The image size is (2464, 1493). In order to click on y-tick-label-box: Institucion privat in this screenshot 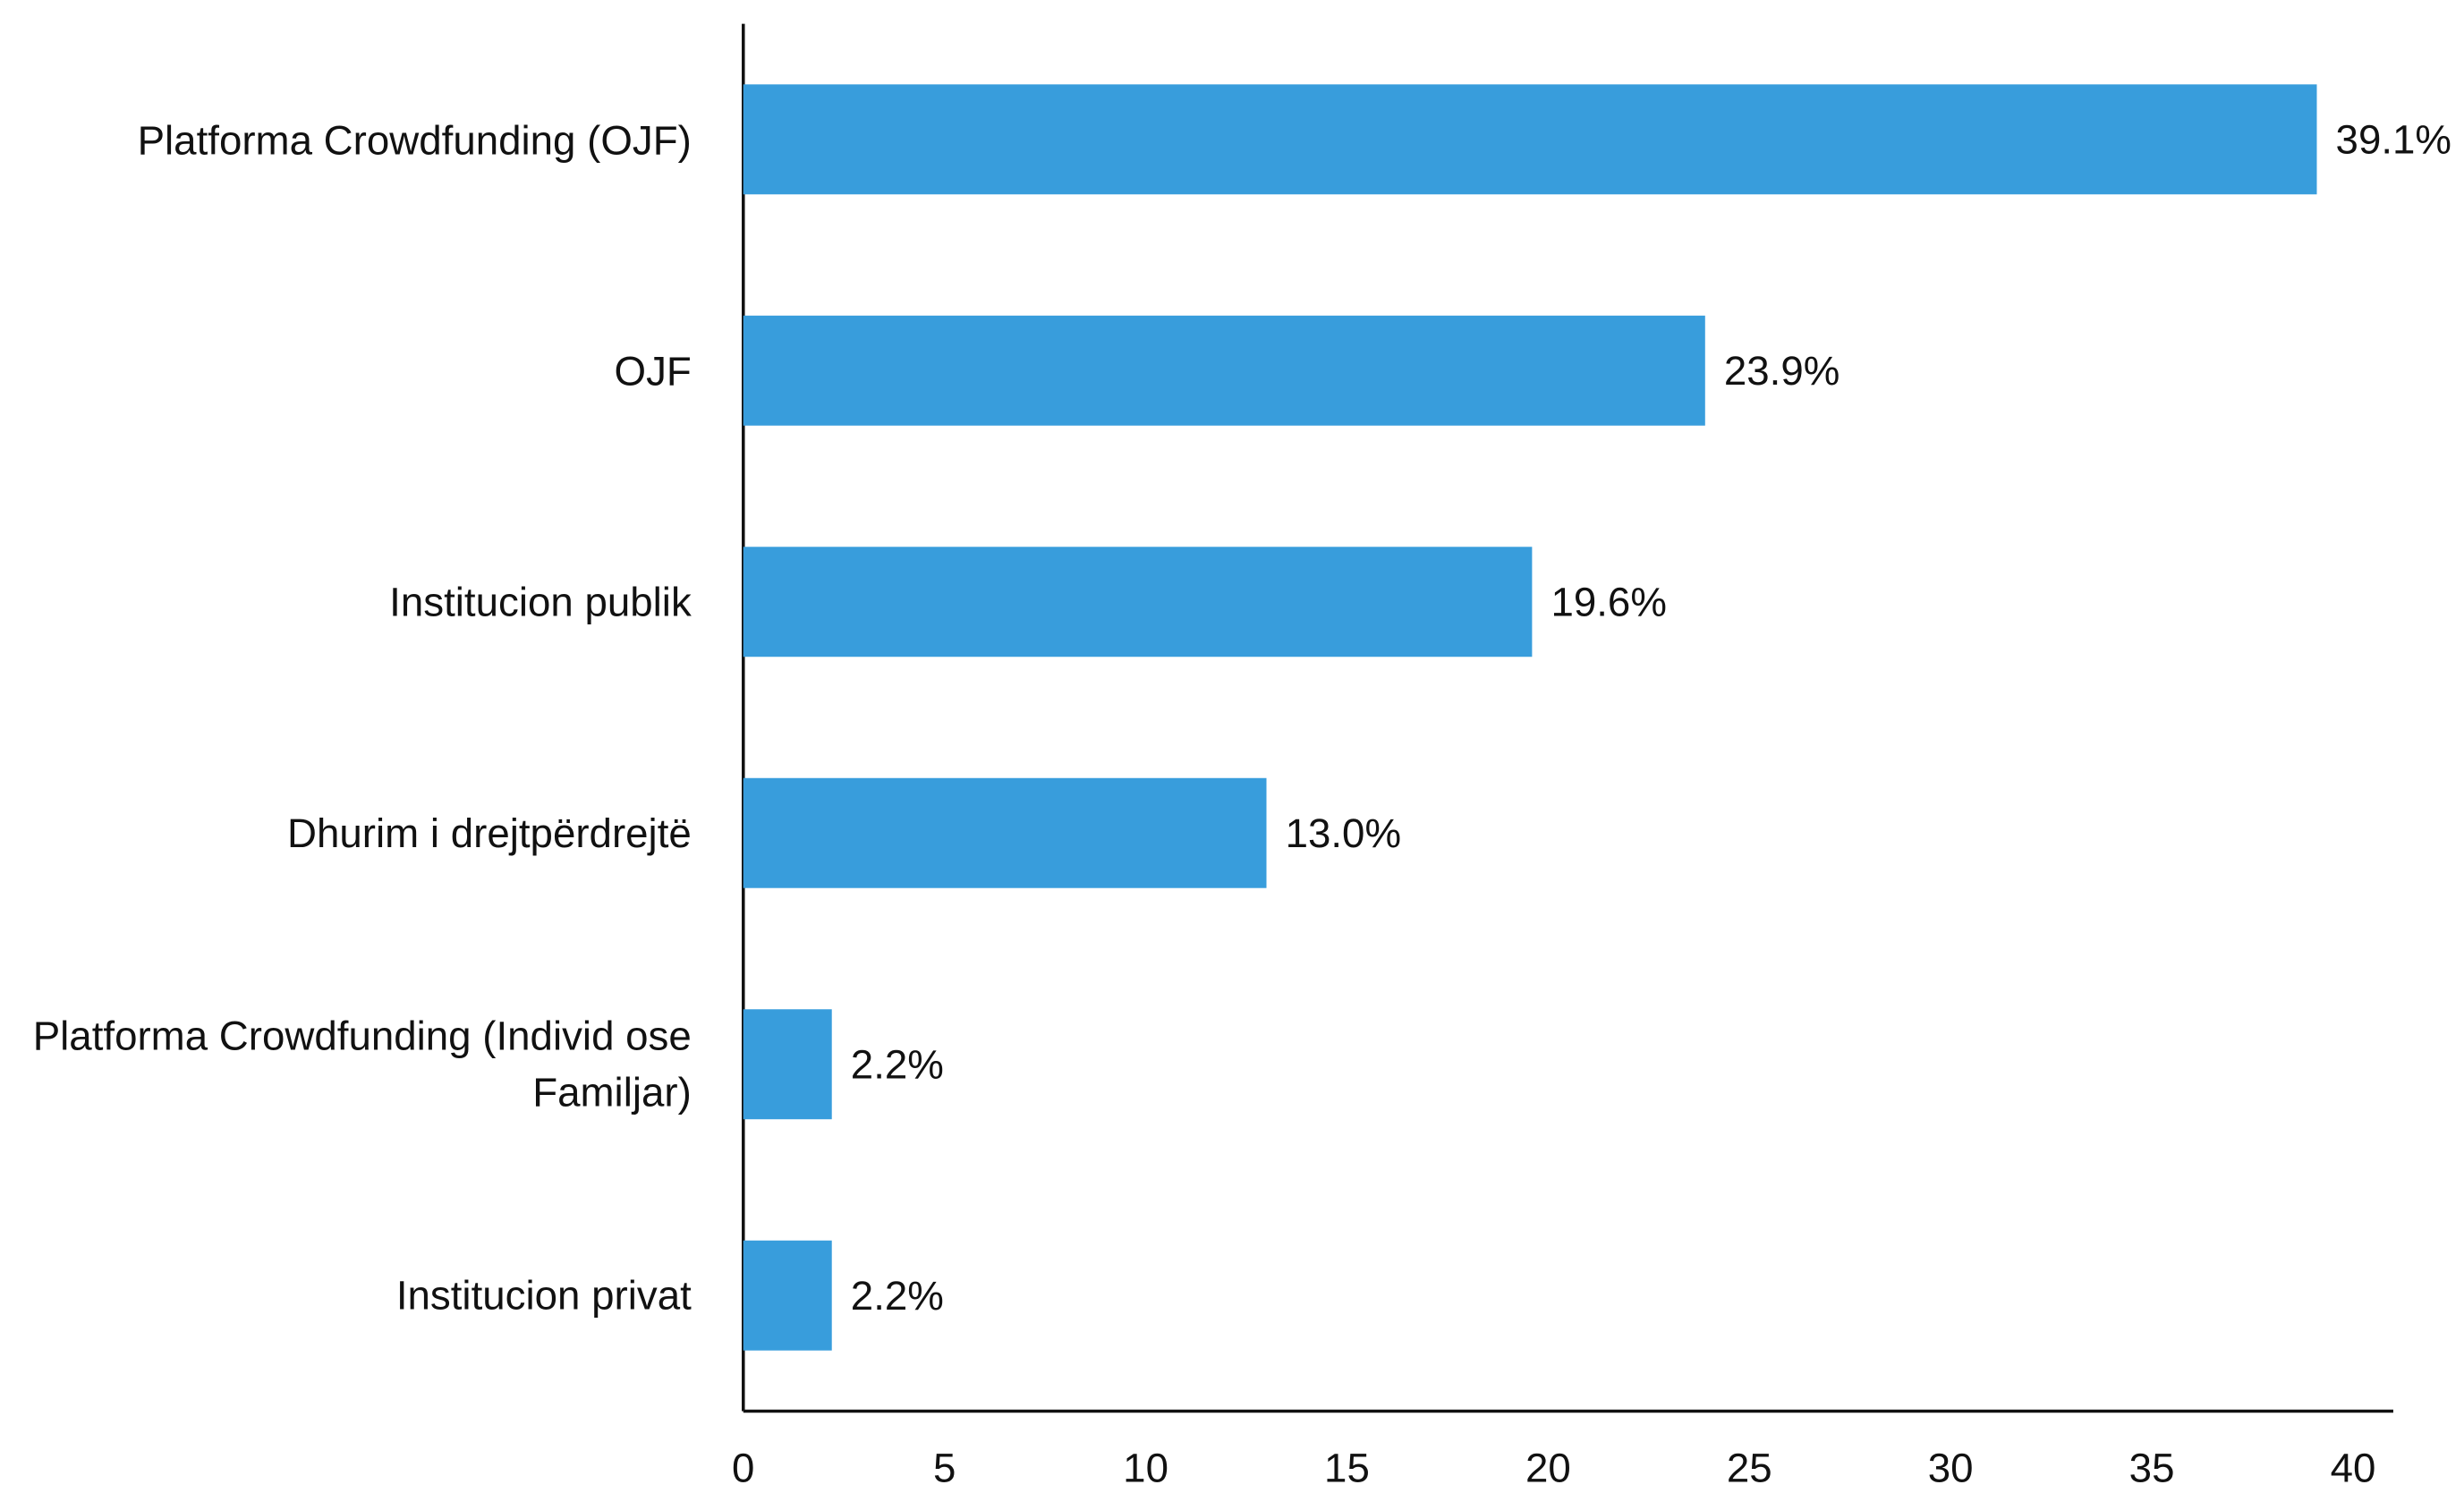, I will do `click(543, 1295)`.